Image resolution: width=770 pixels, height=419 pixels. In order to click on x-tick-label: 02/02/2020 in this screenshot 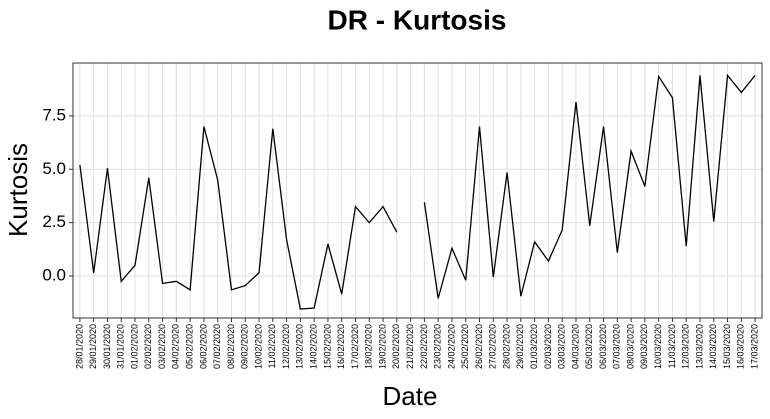, I will do `click(148, 346)`.